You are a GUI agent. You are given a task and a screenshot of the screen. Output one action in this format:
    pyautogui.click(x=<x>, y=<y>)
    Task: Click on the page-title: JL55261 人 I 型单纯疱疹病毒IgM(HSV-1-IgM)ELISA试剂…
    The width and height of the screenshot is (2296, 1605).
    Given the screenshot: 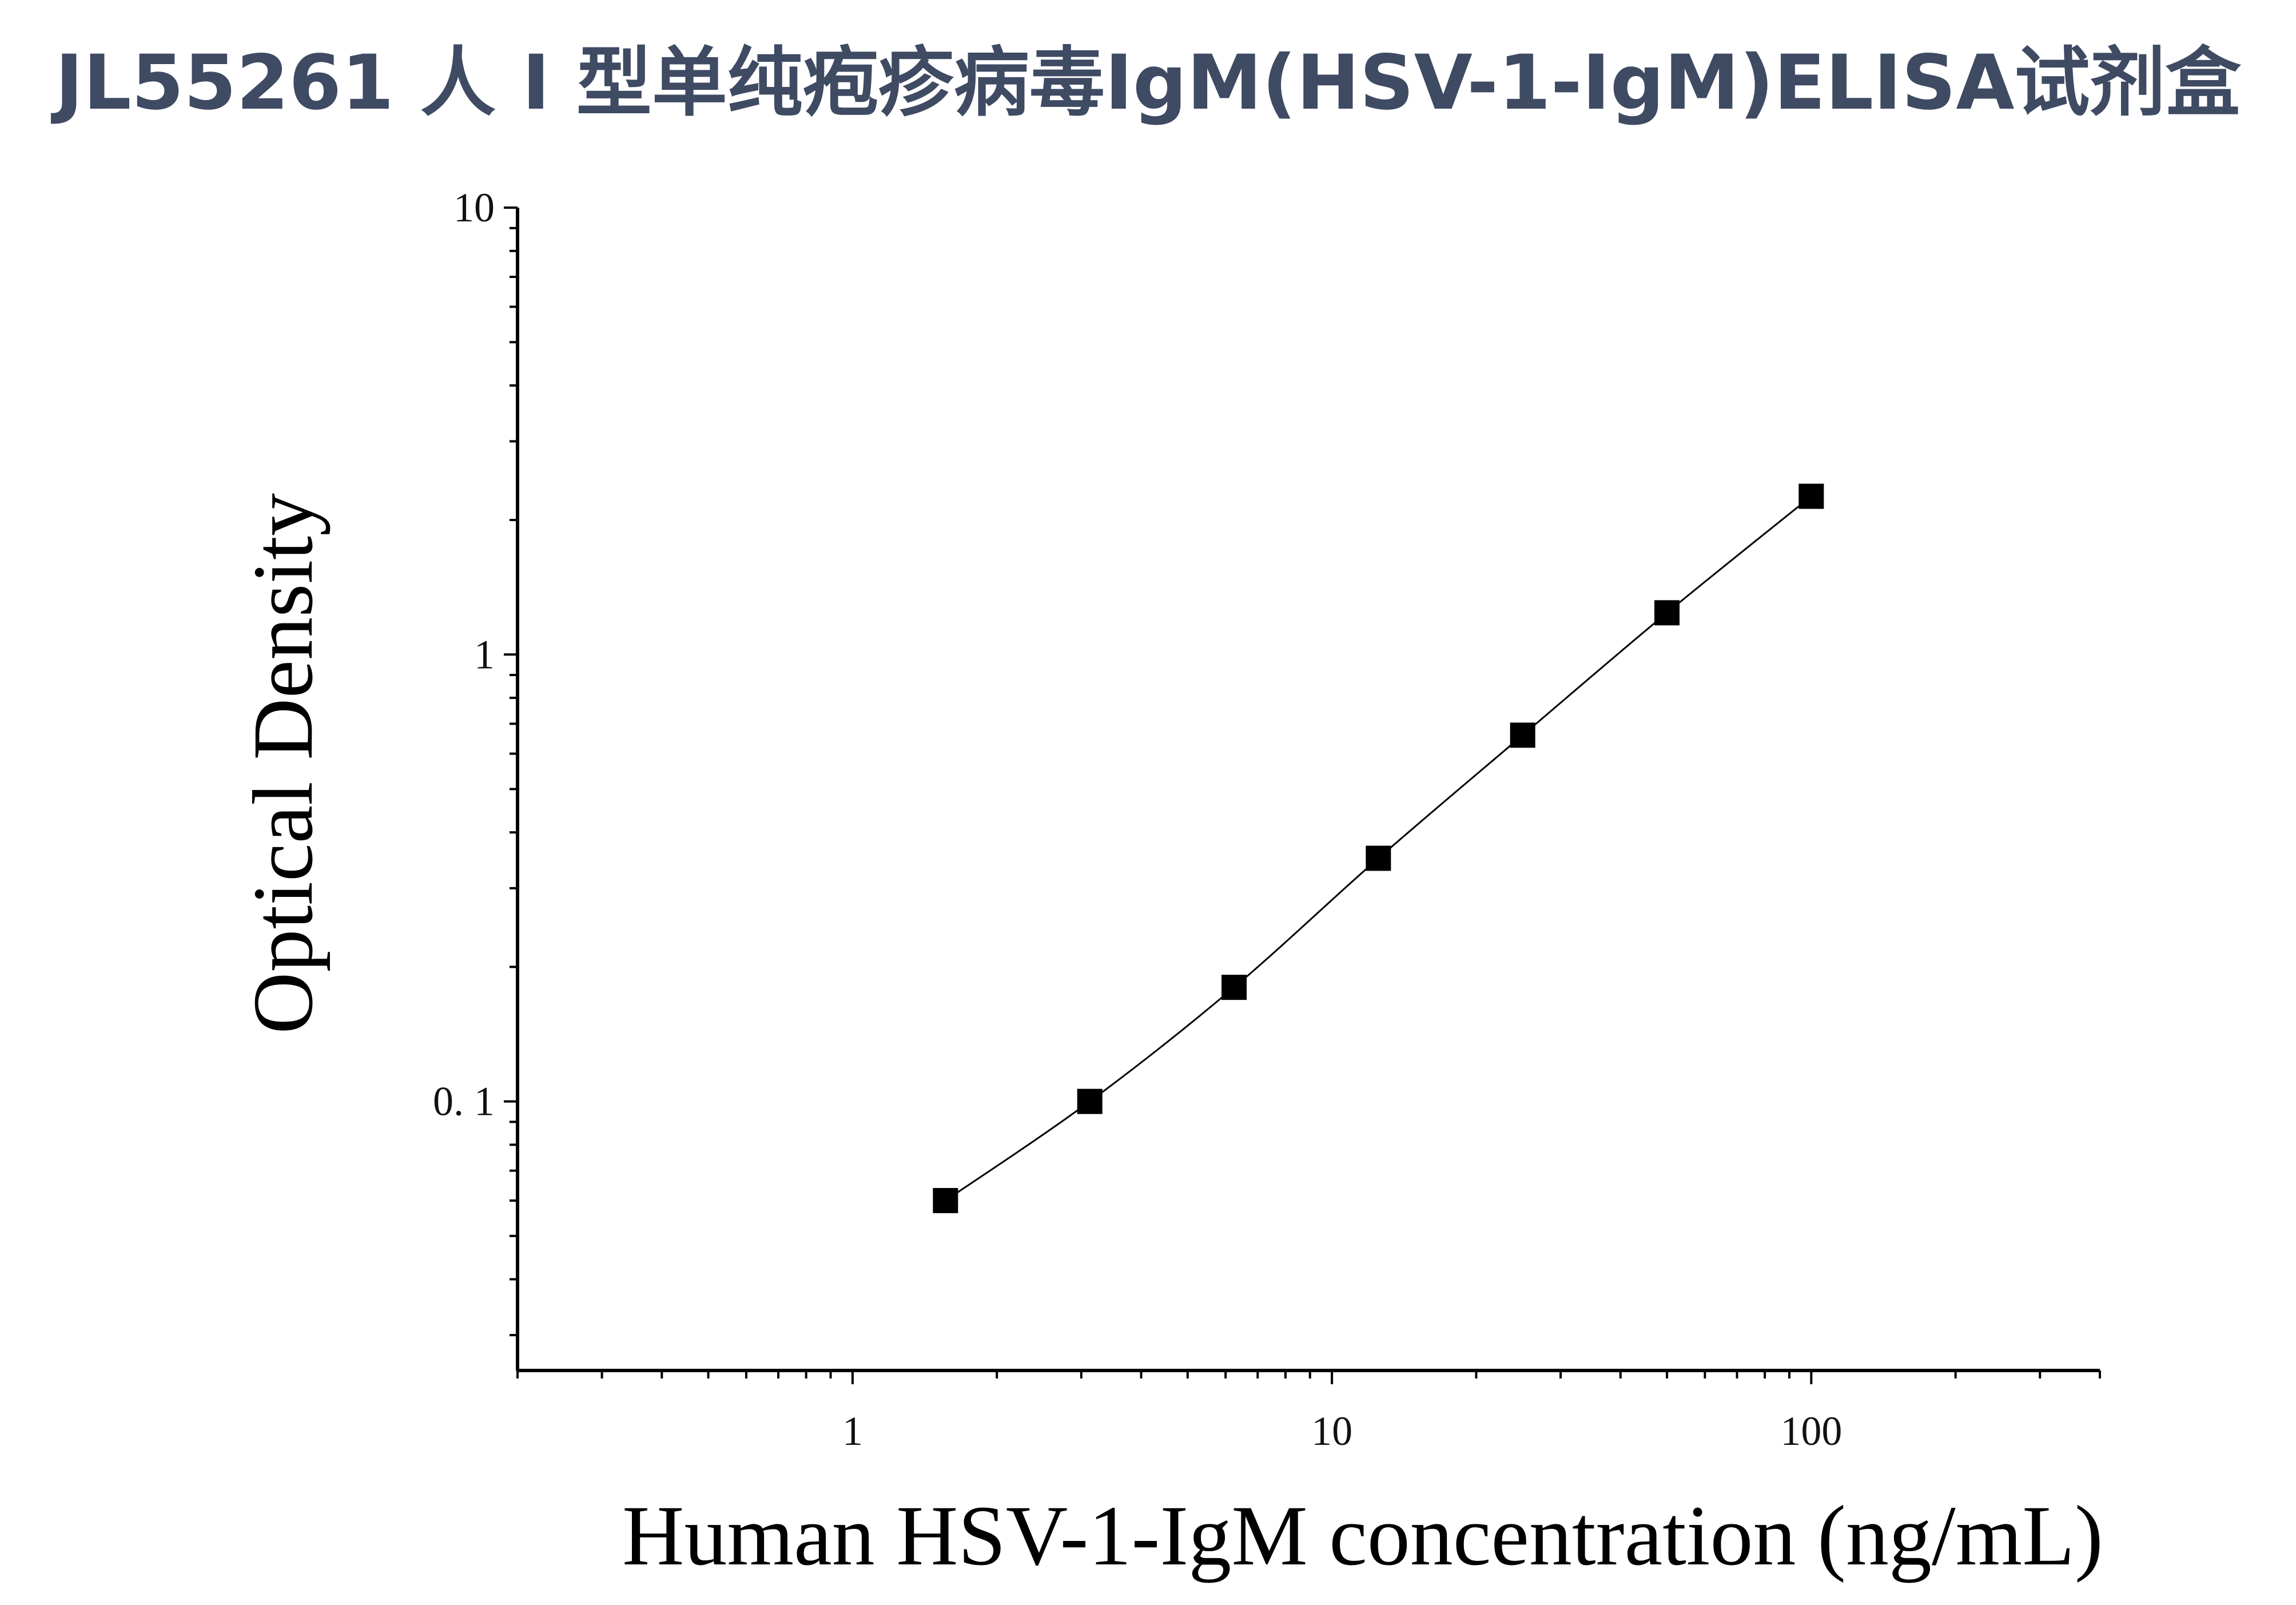 What is the action you would take?
    pyautogui.click(x=1148, y=83)
    